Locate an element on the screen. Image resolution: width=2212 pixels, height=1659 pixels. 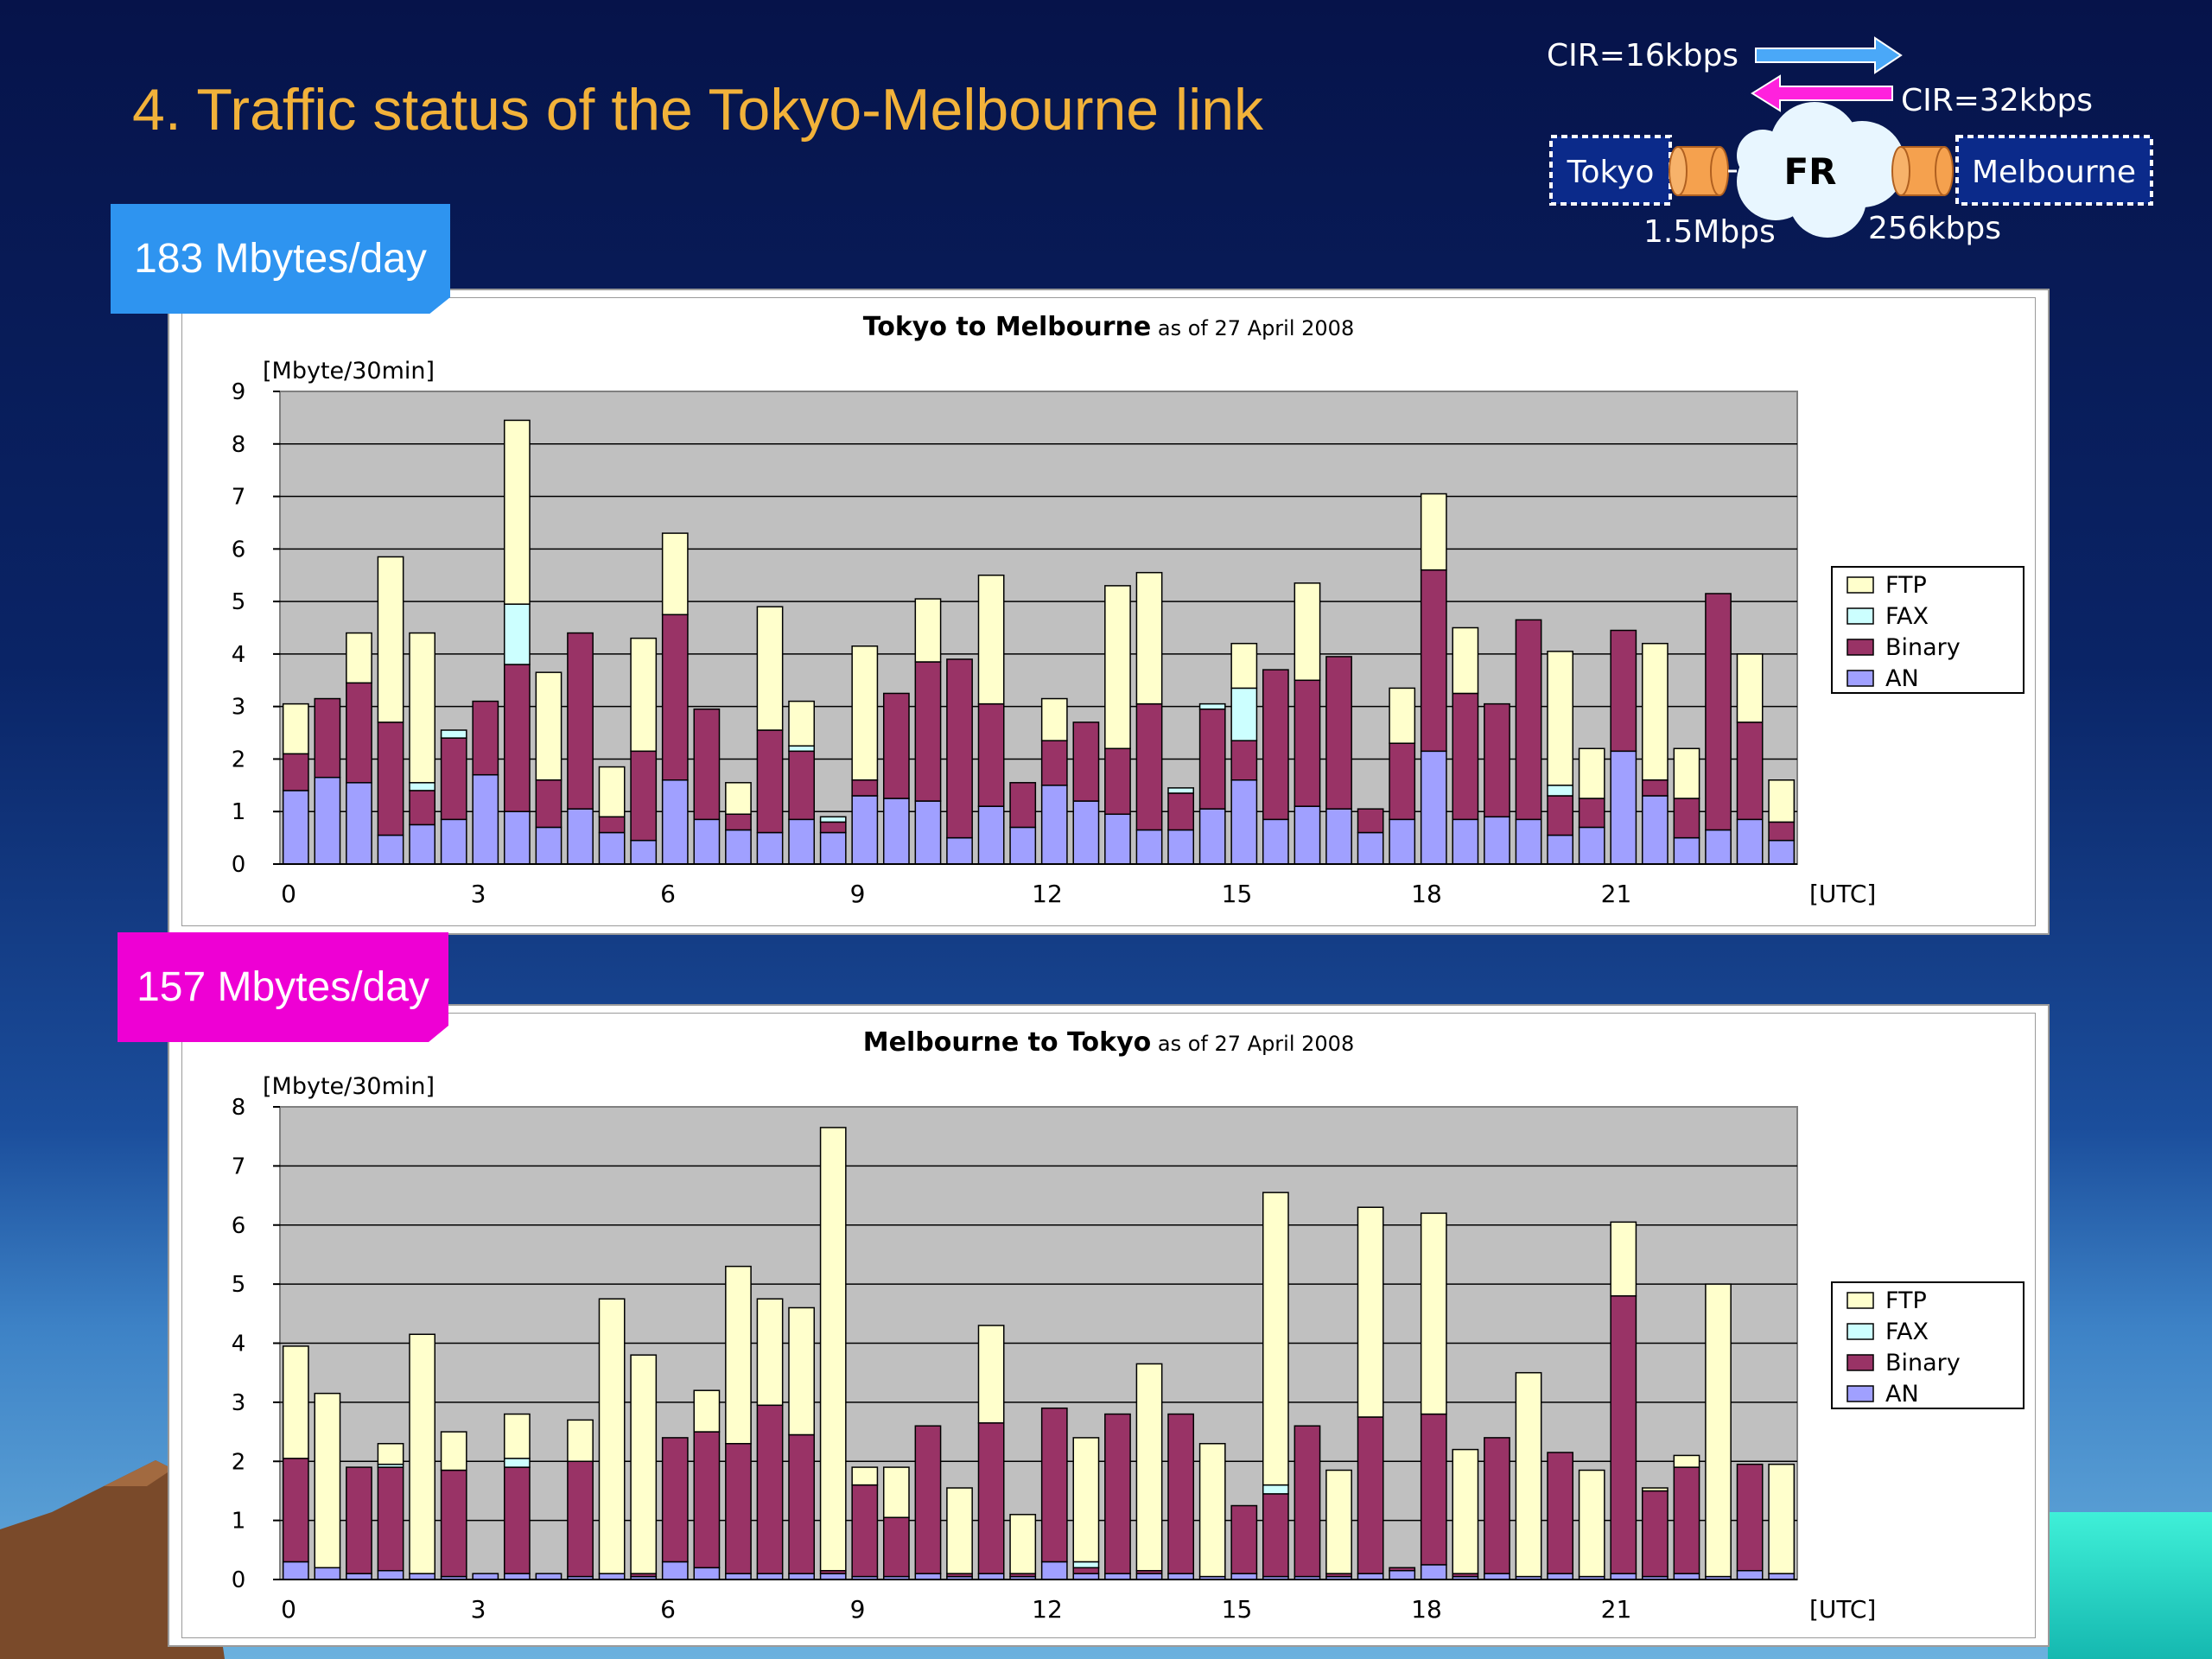
y-tick-label: 6 is located at coordinates (239, 1226).